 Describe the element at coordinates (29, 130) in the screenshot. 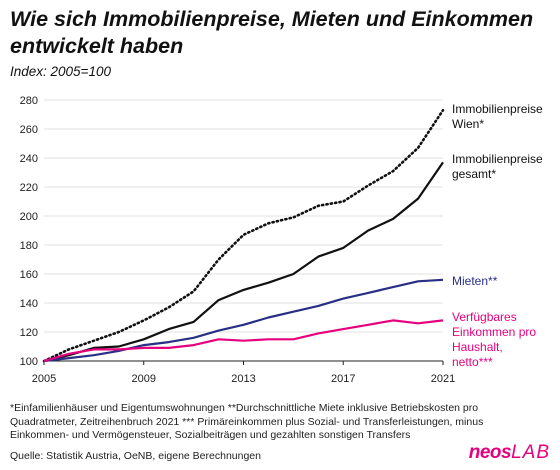

I see `y-tick-label-260: 260` at that location.